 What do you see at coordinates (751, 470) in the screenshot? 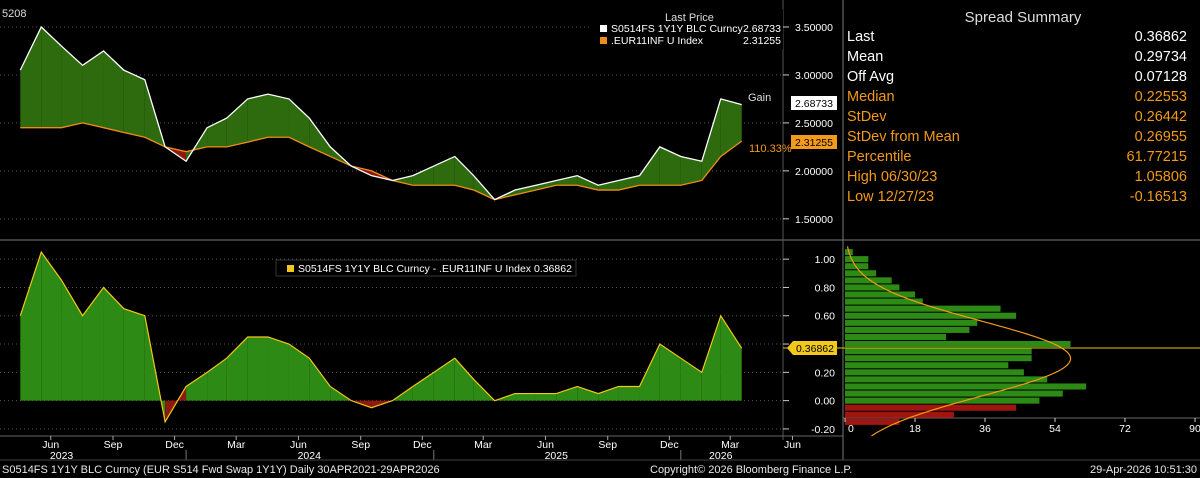
I see `footer-copyright: Copyright© 2026 Bloomberg Finance L.P.` at bounding box center [751, 470].